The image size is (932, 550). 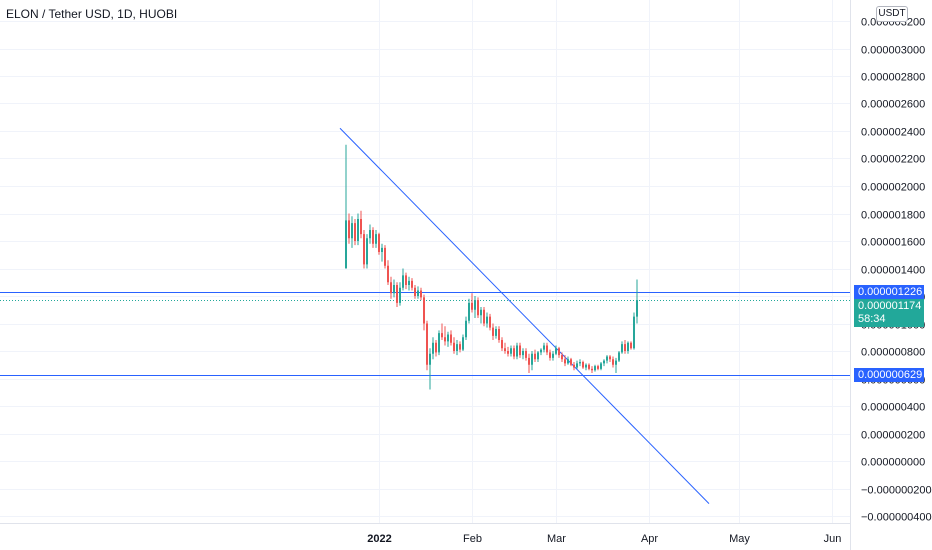 I want to click on y-tick-label: −0.000000400, so click(x=896, y=518).